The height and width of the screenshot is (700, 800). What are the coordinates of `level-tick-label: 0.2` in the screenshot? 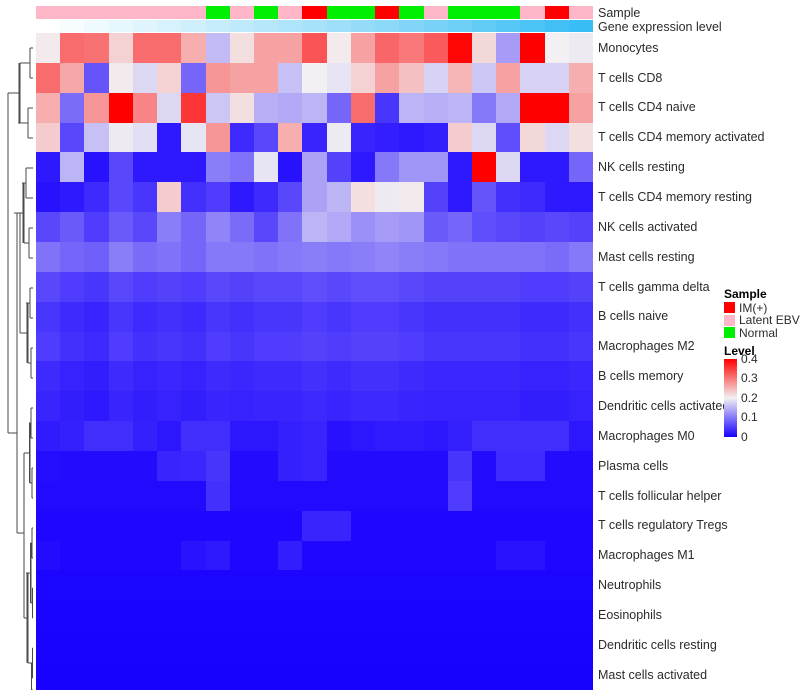 It's located at (749, 397).